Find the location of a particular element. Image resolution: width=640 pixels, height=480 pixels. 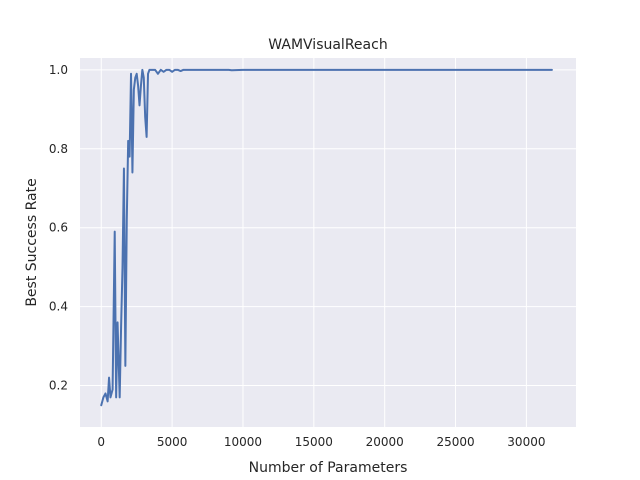

x-tick-labels: 0 5000 10000 15000 20000 25000 30000 is located at coordinates (321, 442).